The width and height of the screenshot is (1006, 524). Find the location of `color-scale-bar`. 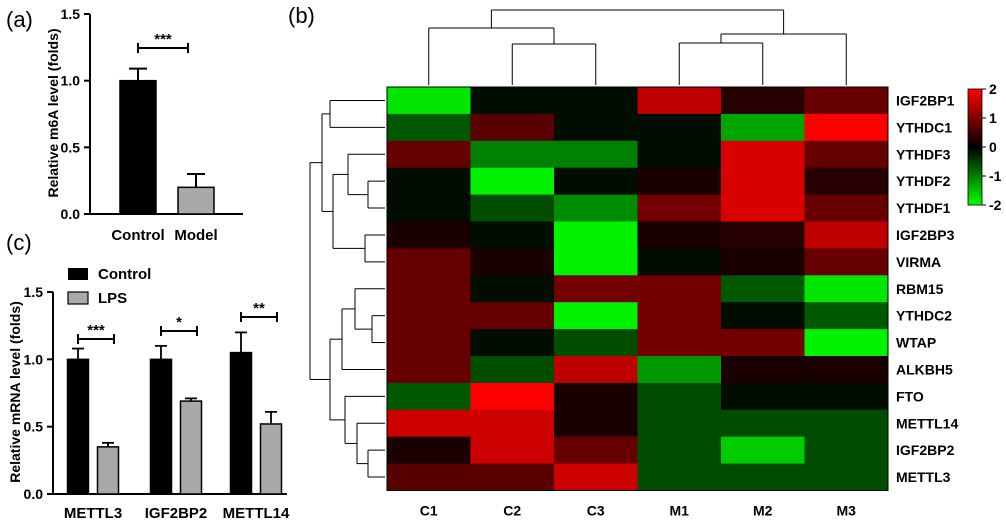

color-scale-bar is located at coordinates (975, 147).